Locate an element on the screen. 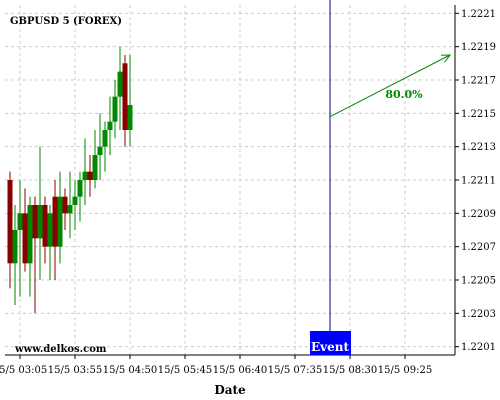 The width and height of the screenshot is (500, 400). x-tick-label: 15/5 03:05 is located at coordinates (23, 370).